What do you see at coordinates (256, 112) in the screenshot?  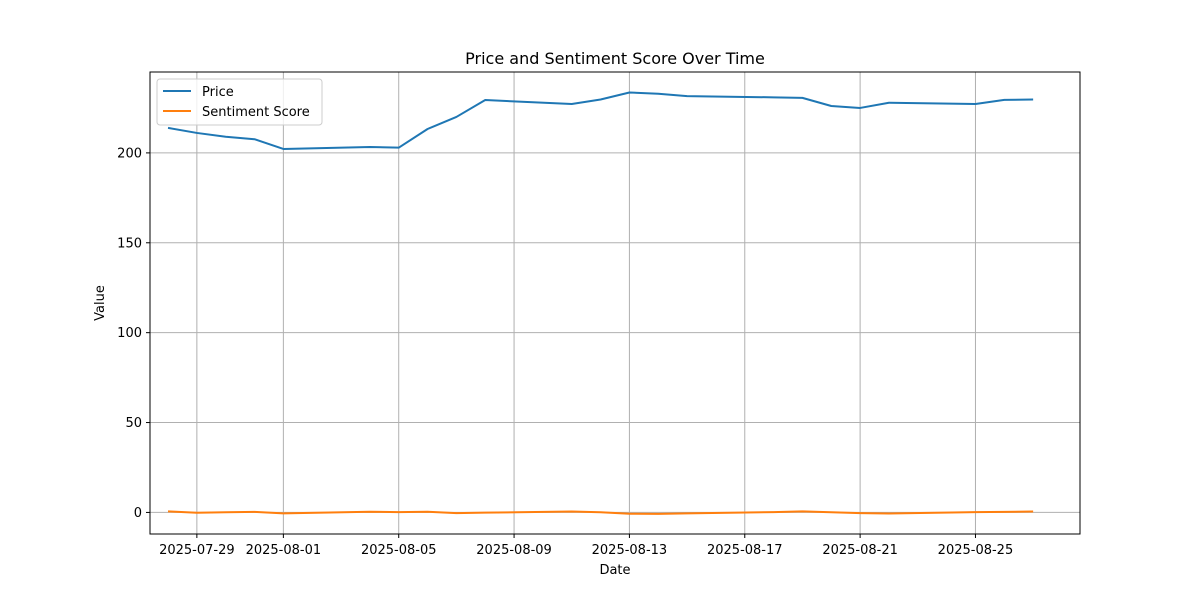 I see `legend-label-sentiment-score: Sentiment Score` at bounding box center [256, 112].